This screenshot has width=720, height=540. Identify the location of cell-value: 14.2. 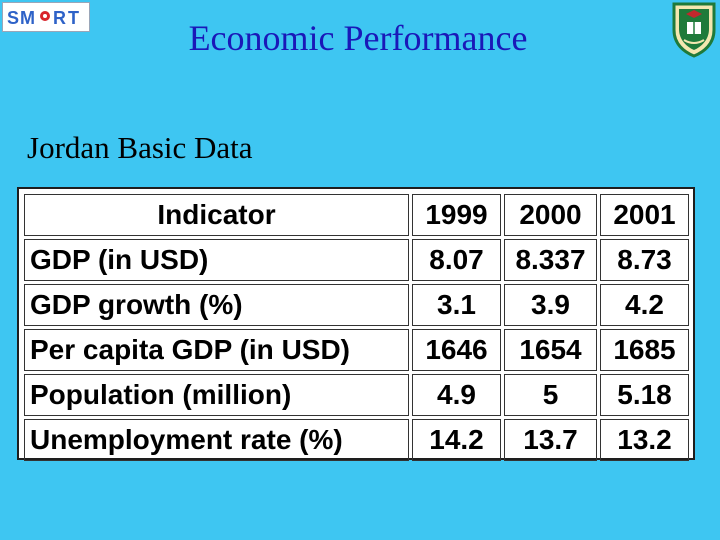
(456, 440).